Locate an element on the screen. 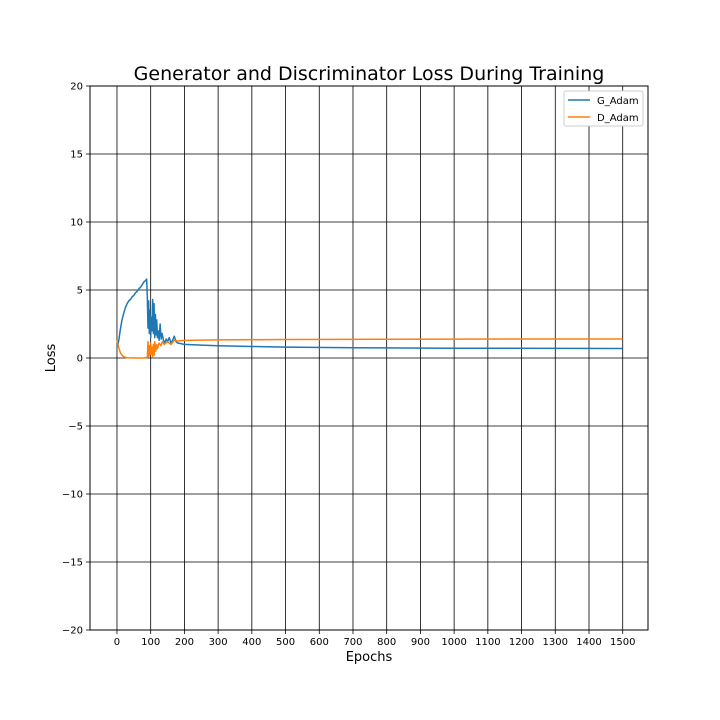  y-tick-label: 5 is located at coordinates (80, 291).